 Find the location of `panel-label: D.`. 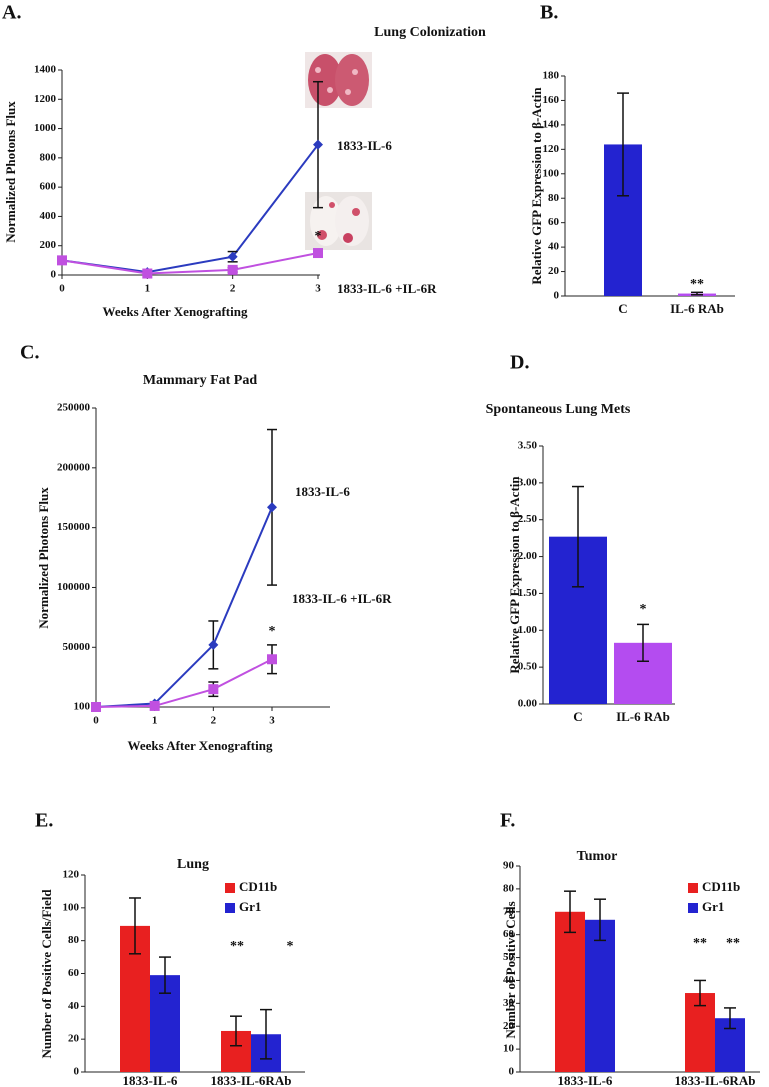

panel-label: D. is located at coordinates (519, 363).